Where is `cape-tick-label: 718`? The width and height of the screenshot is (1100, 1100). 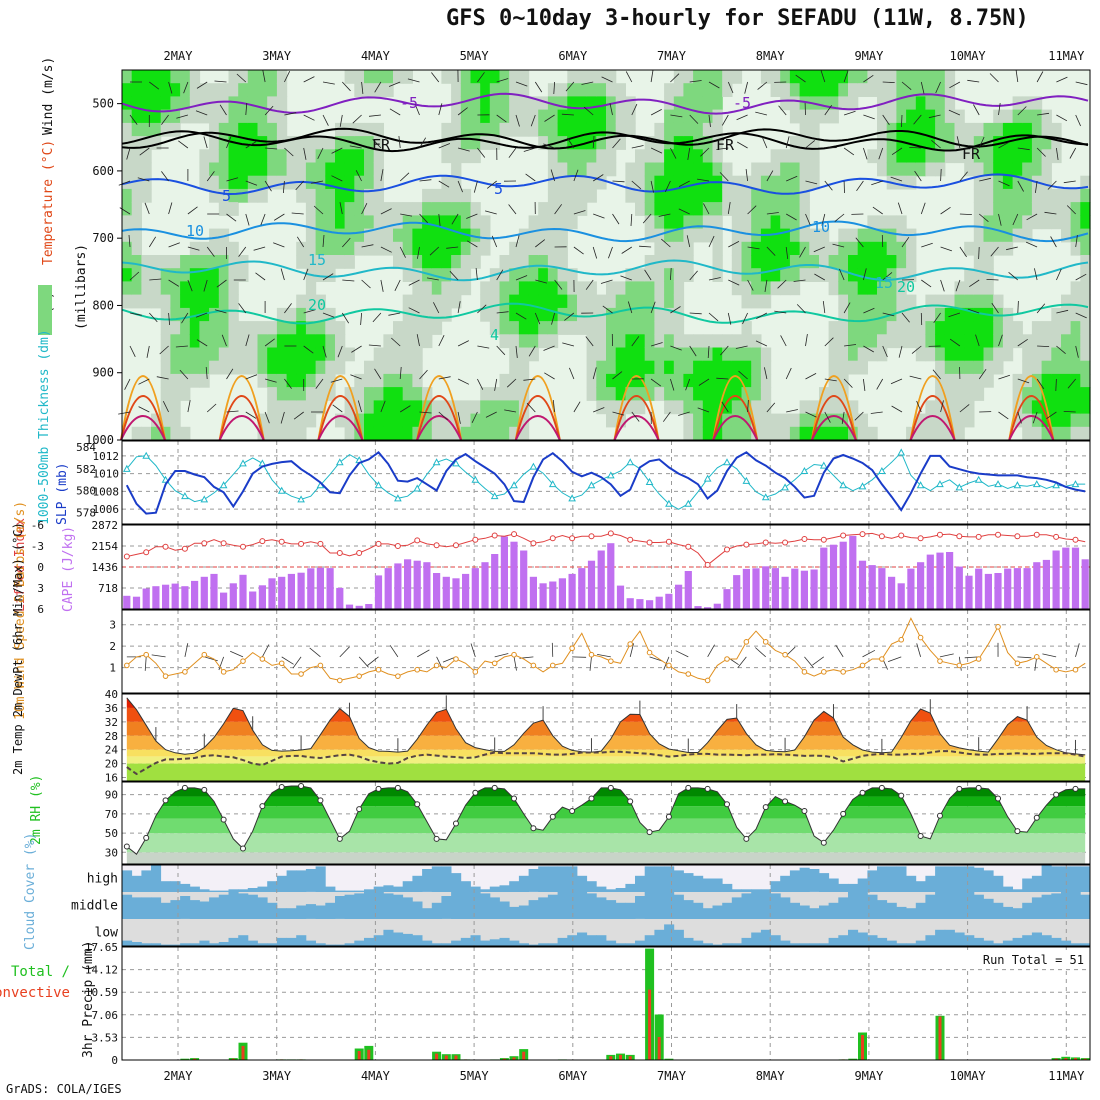 cape-tick-label: 718 is located at coordinates (108, 588).